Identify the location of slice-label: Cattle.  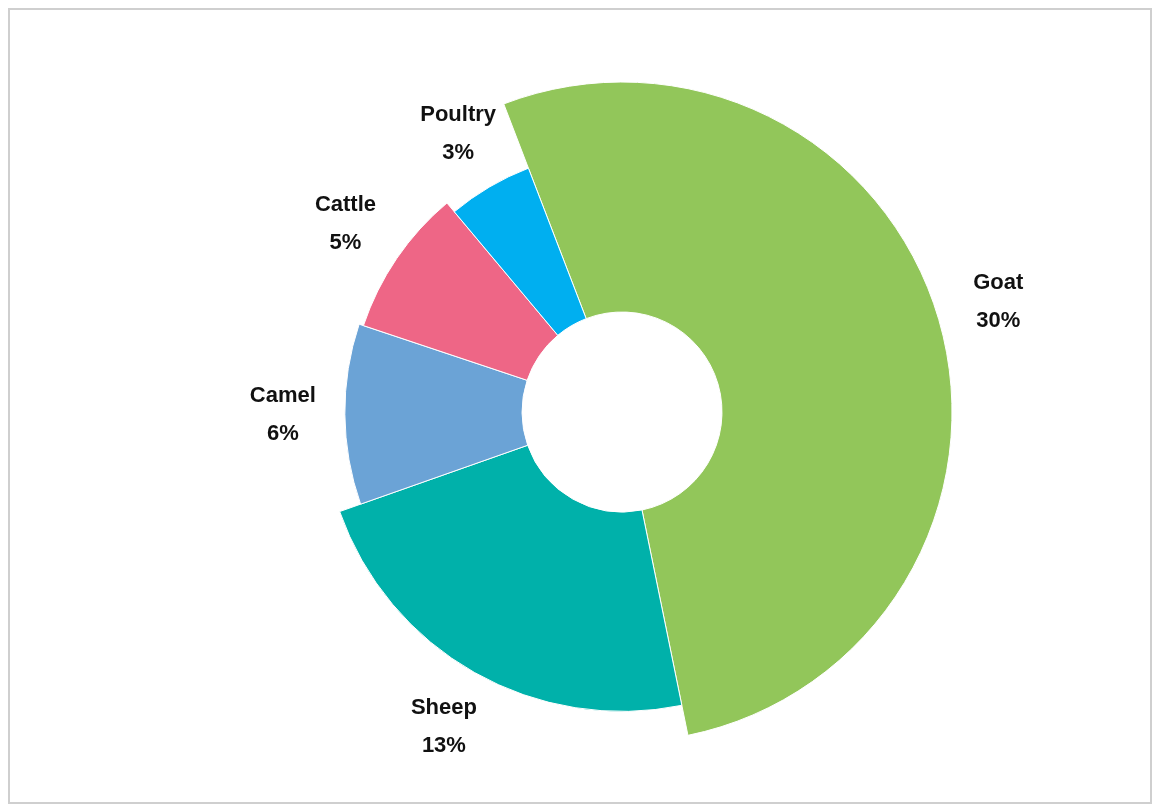
(345, 203).